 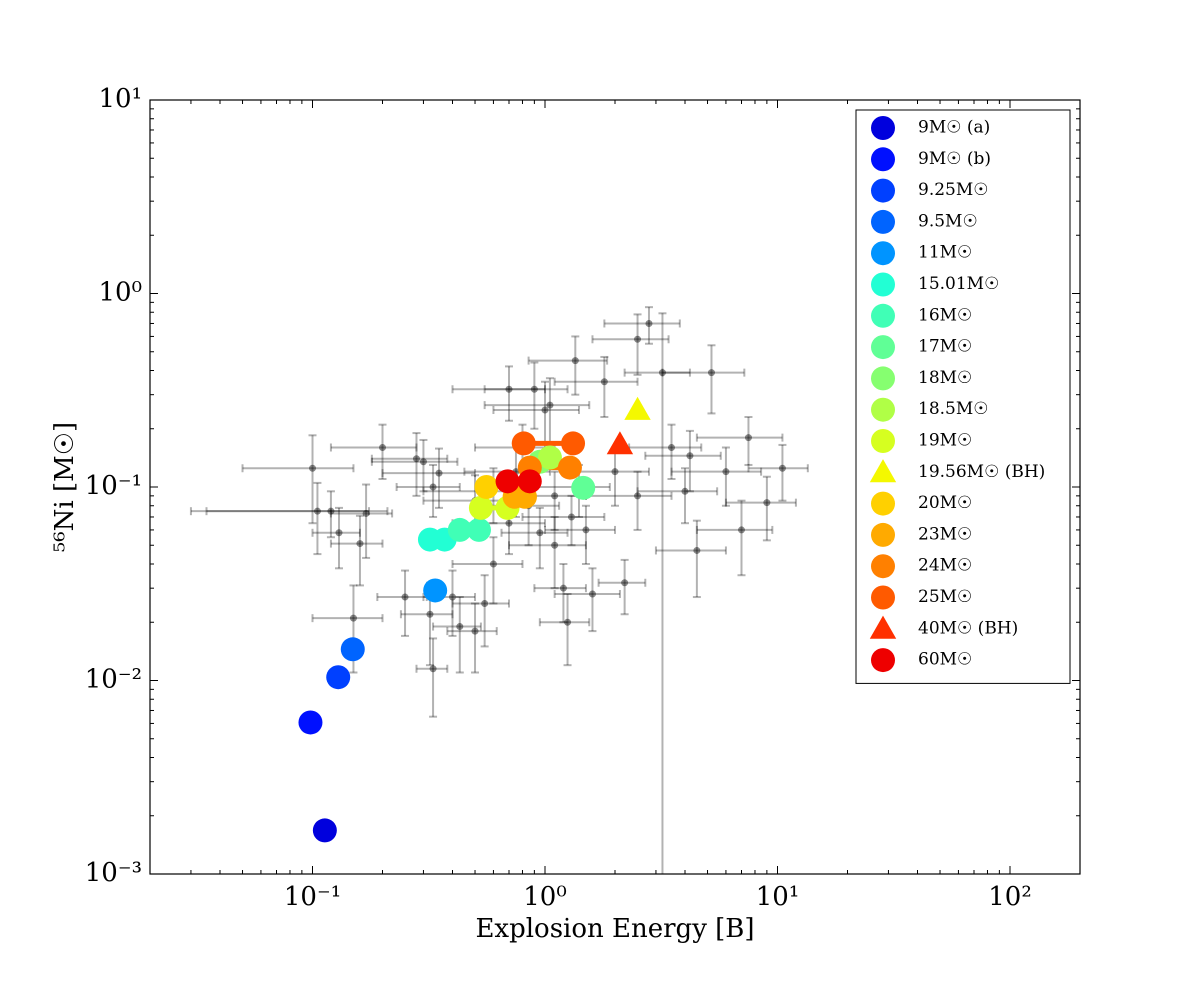 What do you see at coordinates (968, 628) in the screenshot?
I see `legend-label: 40M☉ (BH)` at bounding box center [968, 628].